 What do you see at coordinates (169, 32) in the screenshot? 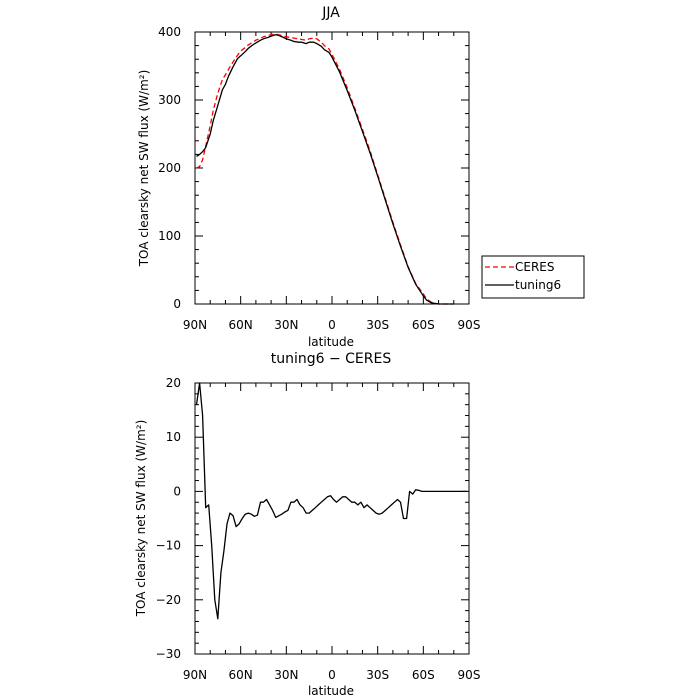
I see `top-y-tick-label: 400` at bounding box center [169, 32].